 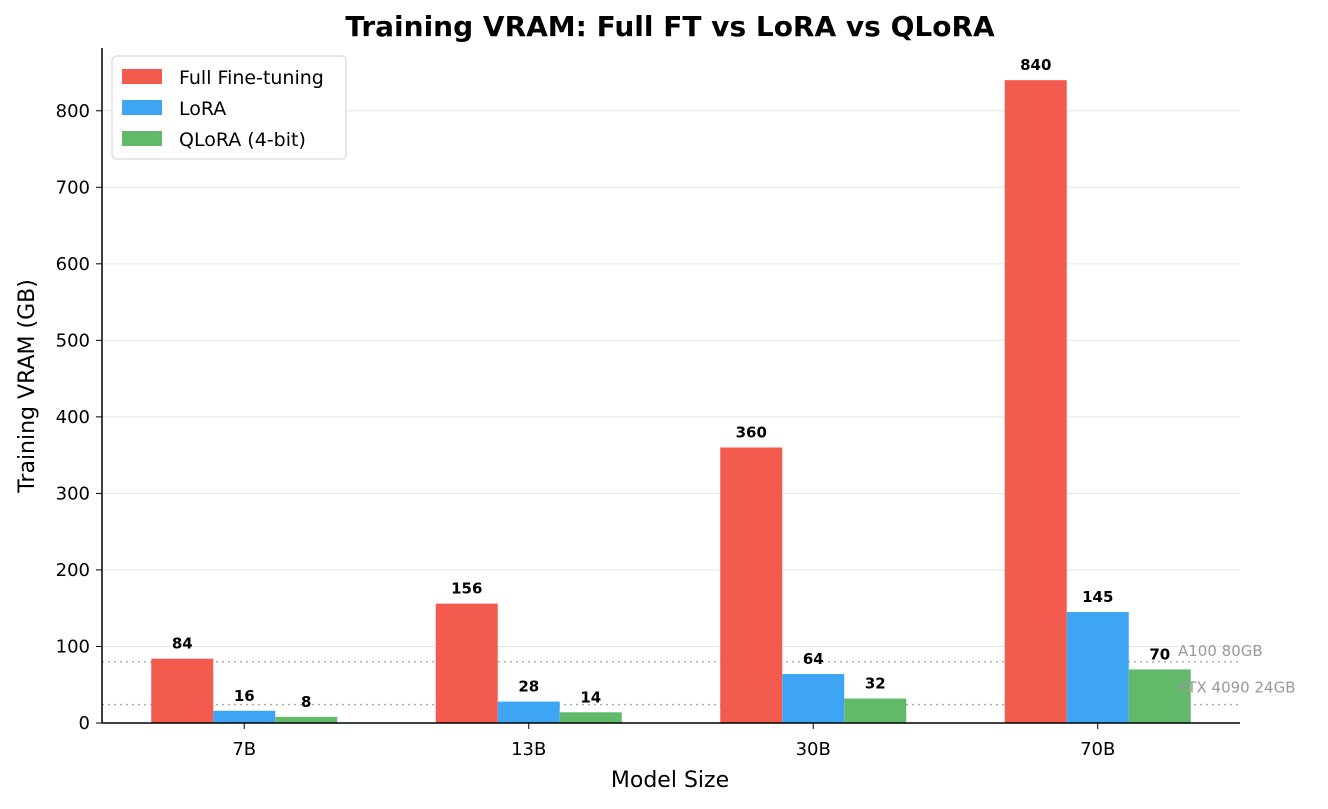 What do you see at coordinates (1035, 401) in the screenshot?
I see `bar-full-fine-tuning-70b` at bounding box center [1035, 401].